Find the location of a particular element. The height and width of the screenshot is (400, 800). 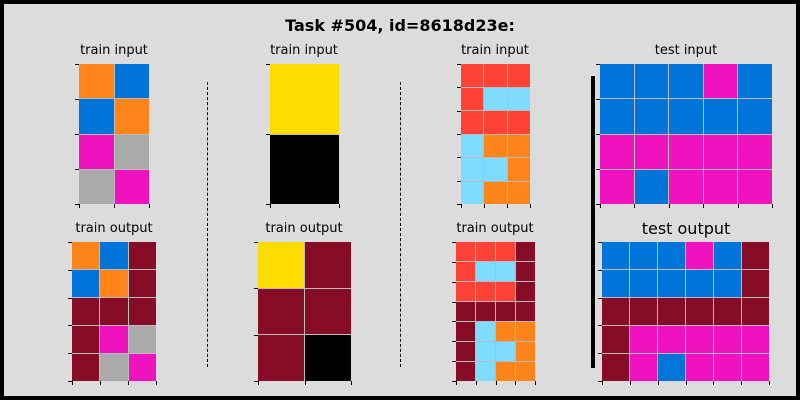

pair-separator is located at coordinates (400, 224).